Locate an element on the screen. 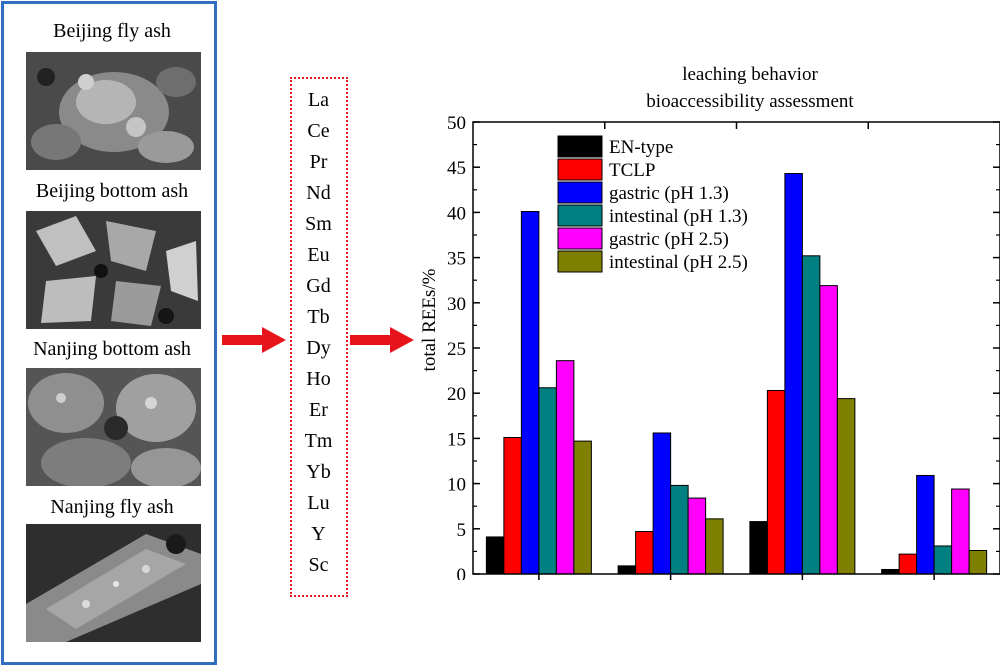 The image size is (1000, 670). element-gd: Gd is located at coordinates (318, 286).